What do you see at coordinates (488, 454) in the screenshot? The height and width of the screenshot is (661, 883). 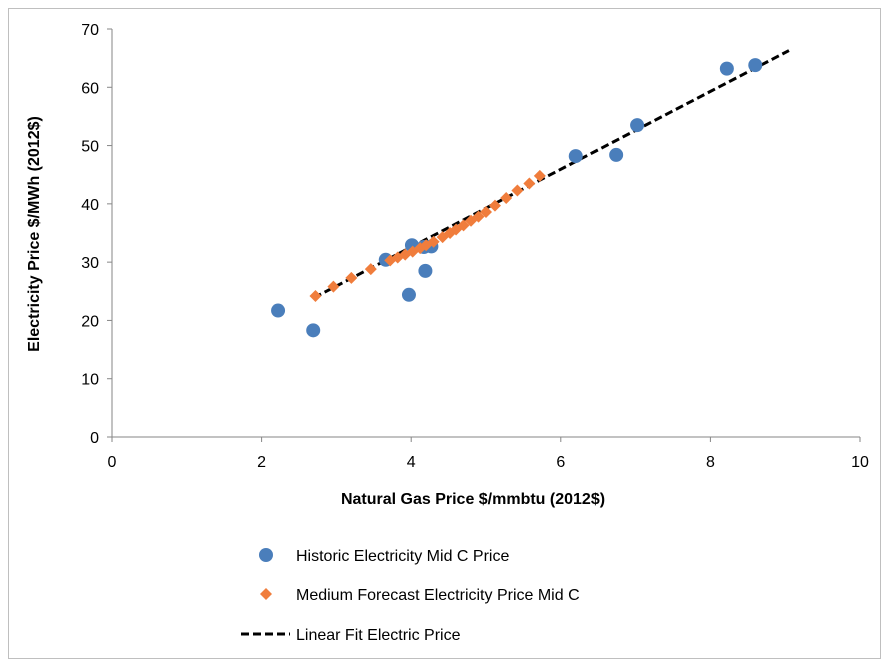 I see `x-ticks: 0 2 4 6 8 10` at bounding box center [488, 454].